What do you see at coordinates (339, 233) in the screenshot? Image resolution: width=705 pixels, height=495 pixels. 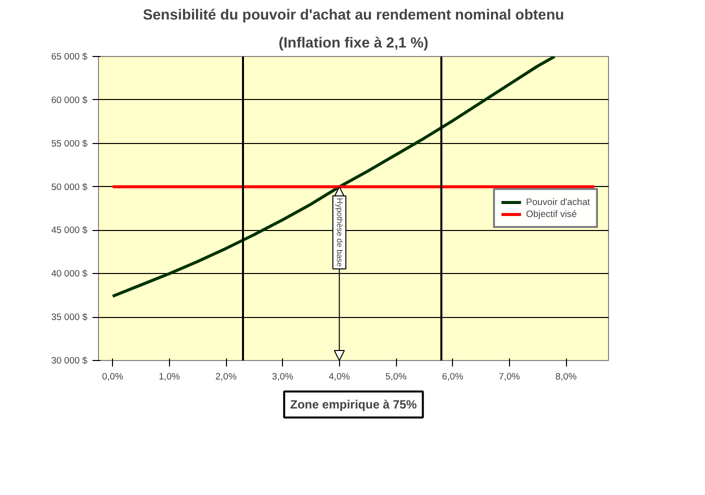 I see `annotation: Hypothèse de base` at bounding box center [339, 233].